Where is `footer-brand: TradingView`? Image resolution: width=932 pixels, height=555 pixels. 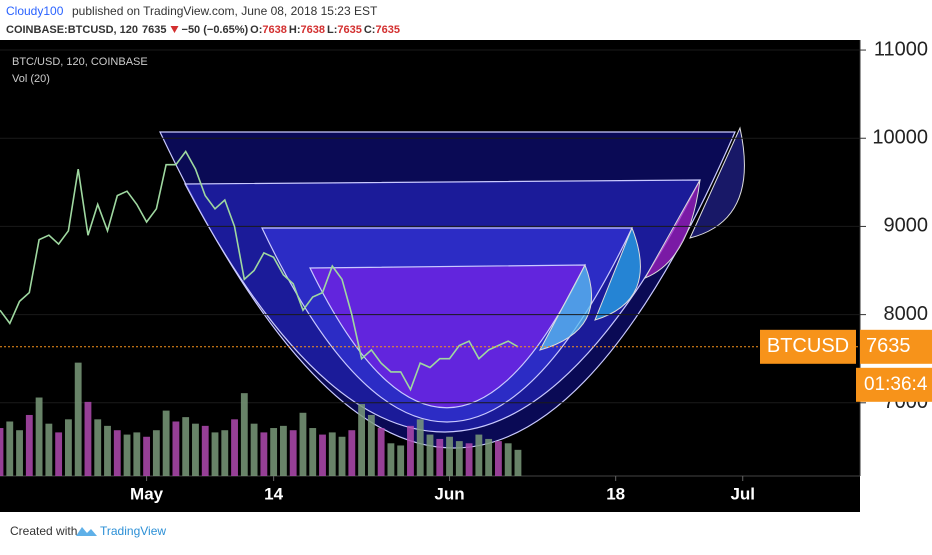 footer-brand: TradingView is located at coordinates (133, 531).